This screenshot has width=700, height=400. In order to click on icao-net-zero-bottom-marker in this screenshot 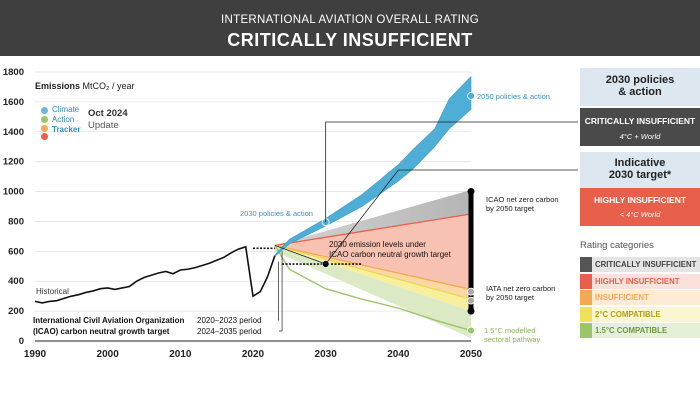, I will do `click(471, 311)`.